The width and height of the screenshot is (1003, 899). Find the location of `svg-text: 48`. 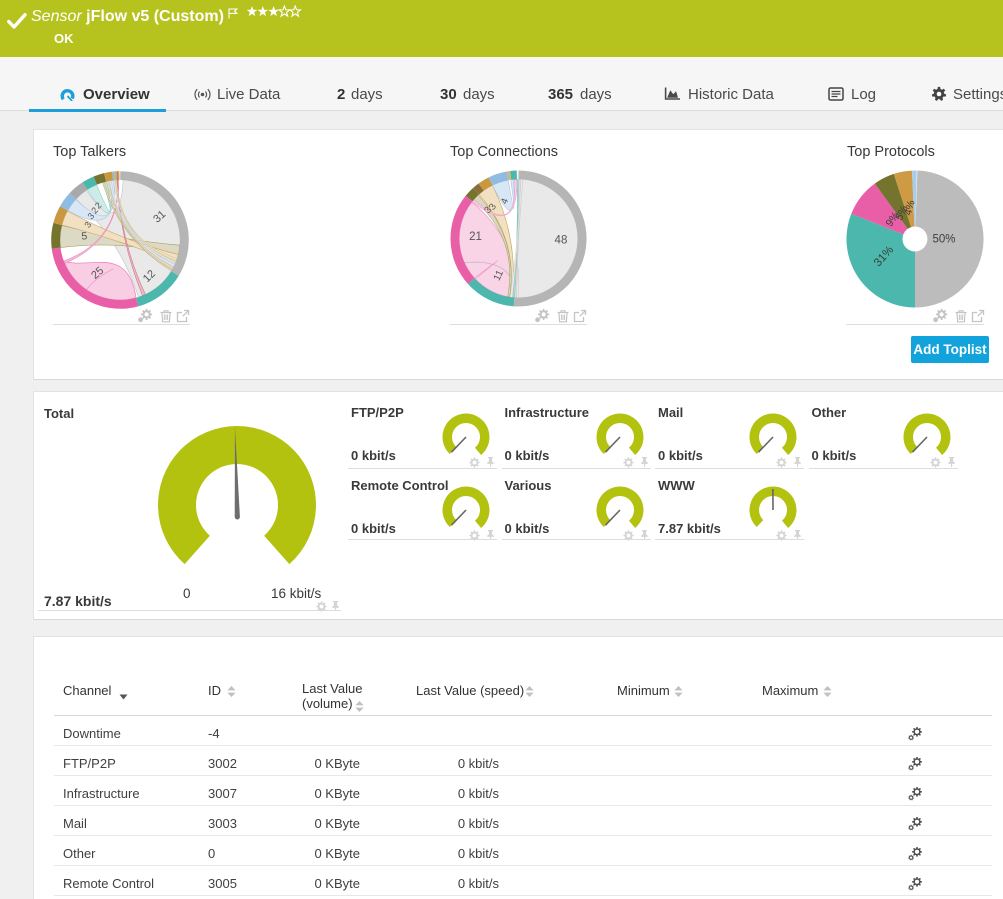

svg-text: 48 is located at coordinates (561, 241).